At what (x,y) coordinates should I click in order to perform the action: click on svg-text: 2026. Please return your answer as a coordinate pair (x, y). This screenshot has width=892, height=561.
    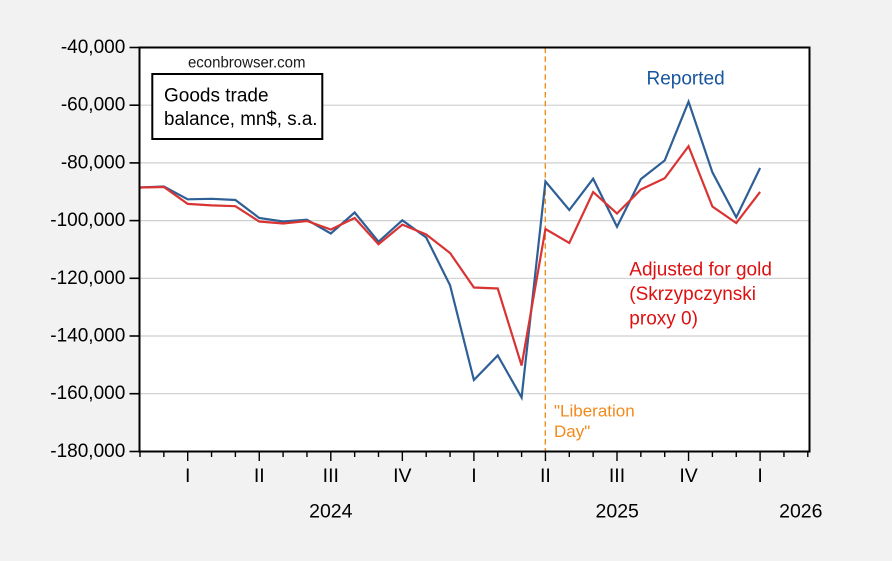
    Looking at the image, I should click on (800, 512).